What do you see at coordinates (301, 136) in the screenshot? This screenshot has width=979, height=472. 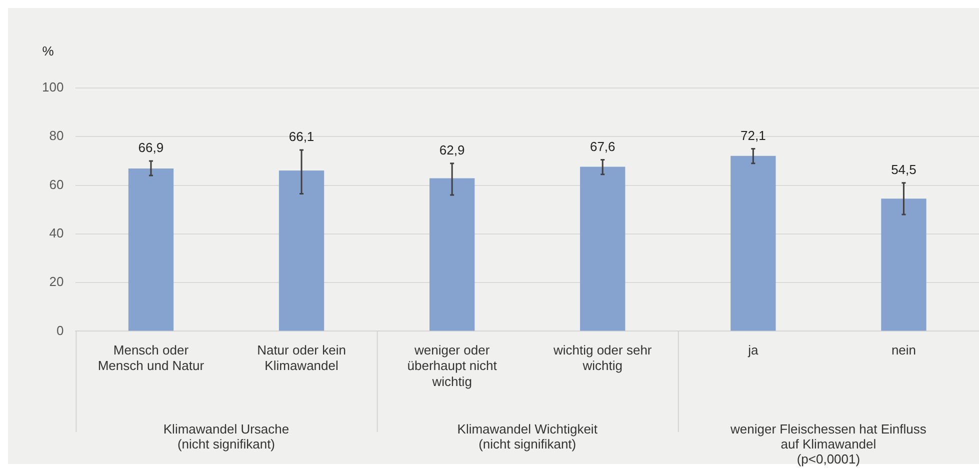 I see `data-label: 66,1` at bounding box center [301, 136].